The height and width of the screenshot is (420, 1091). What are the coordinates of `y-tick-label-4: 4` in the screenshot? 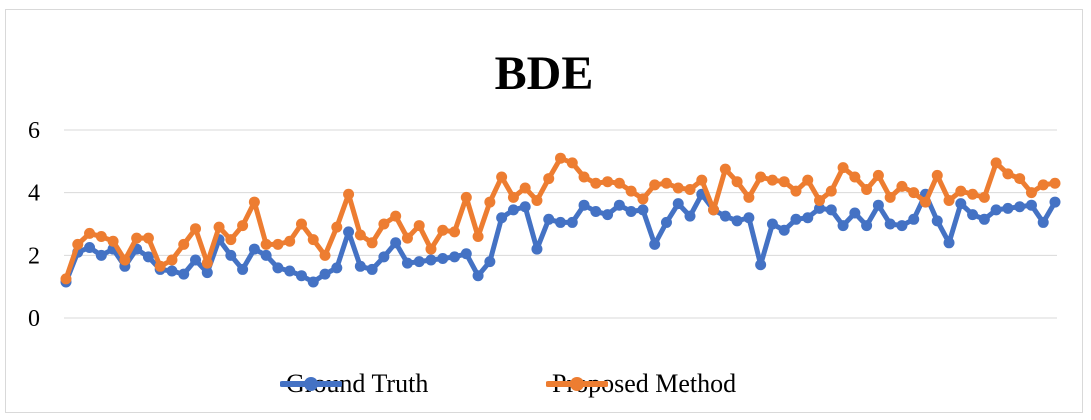 It's located at (34, 194).